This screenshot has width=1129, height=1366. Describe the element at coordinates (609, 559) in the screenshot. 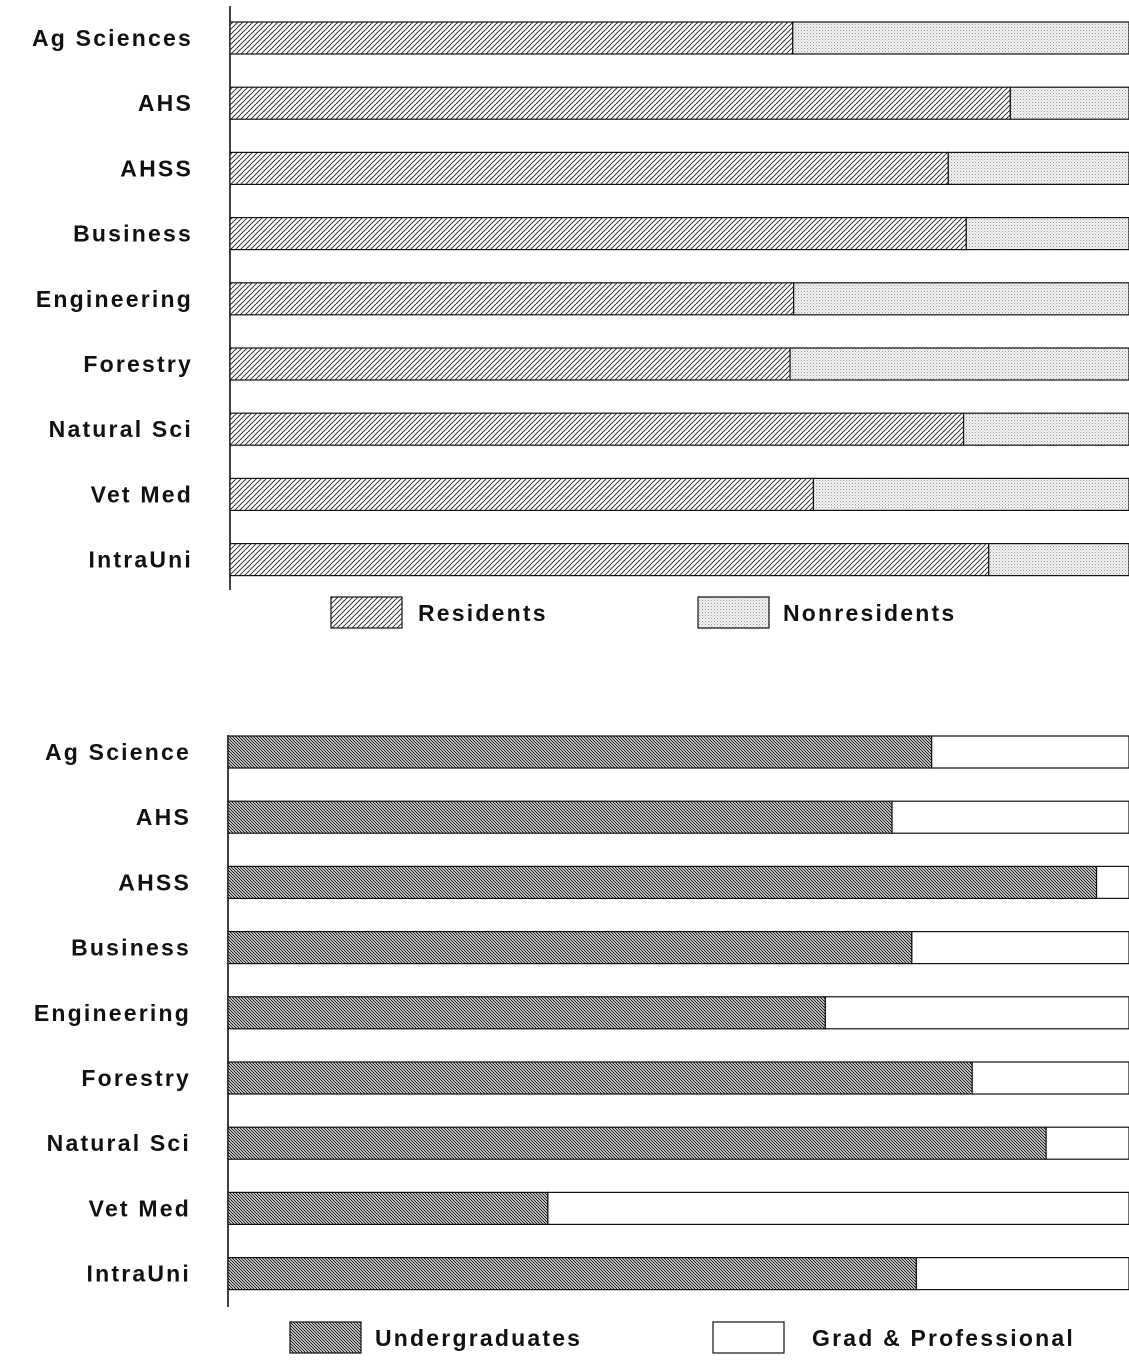

I see `top-bar-intrauni-residents` at that location.